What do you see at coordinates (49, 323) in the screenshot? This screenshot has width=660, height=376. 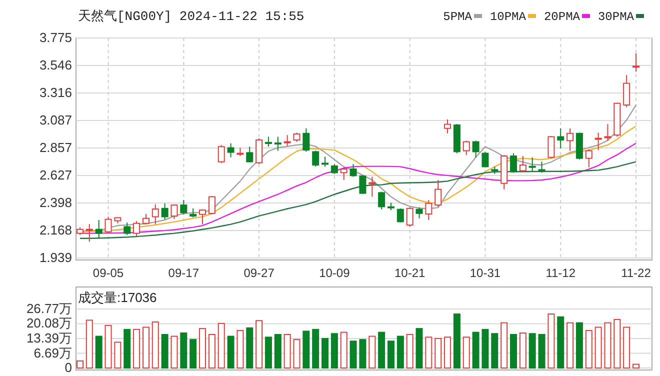 I see `y-tick-label: 20.08万` at bounding box center [49, 323].